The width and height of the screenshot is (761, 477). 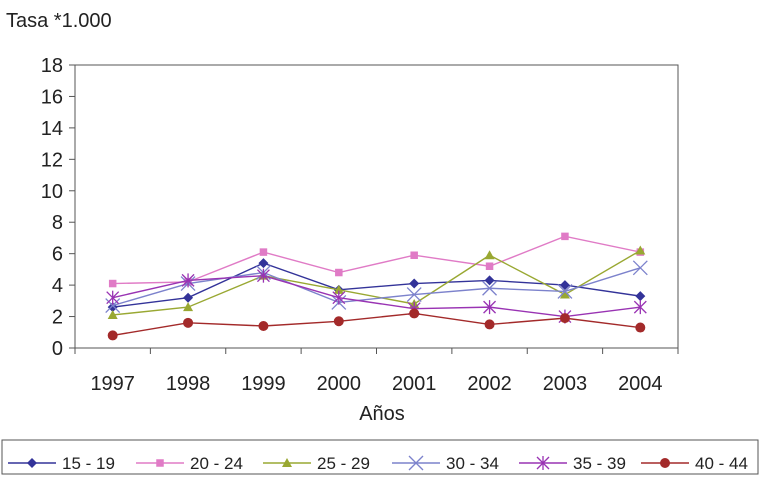 What do you see at coordinates (57, 286) in the screenshot?
I see `y-tick-label: 4` at bounding box center [57, 286].